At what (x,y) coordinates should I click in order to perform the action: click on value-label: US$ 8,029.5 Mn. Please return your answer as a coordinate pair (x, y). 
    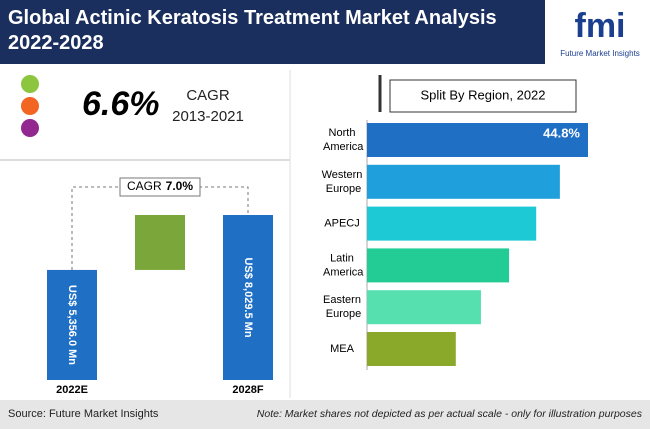
    Looking at the image, I should click on (248, 297).